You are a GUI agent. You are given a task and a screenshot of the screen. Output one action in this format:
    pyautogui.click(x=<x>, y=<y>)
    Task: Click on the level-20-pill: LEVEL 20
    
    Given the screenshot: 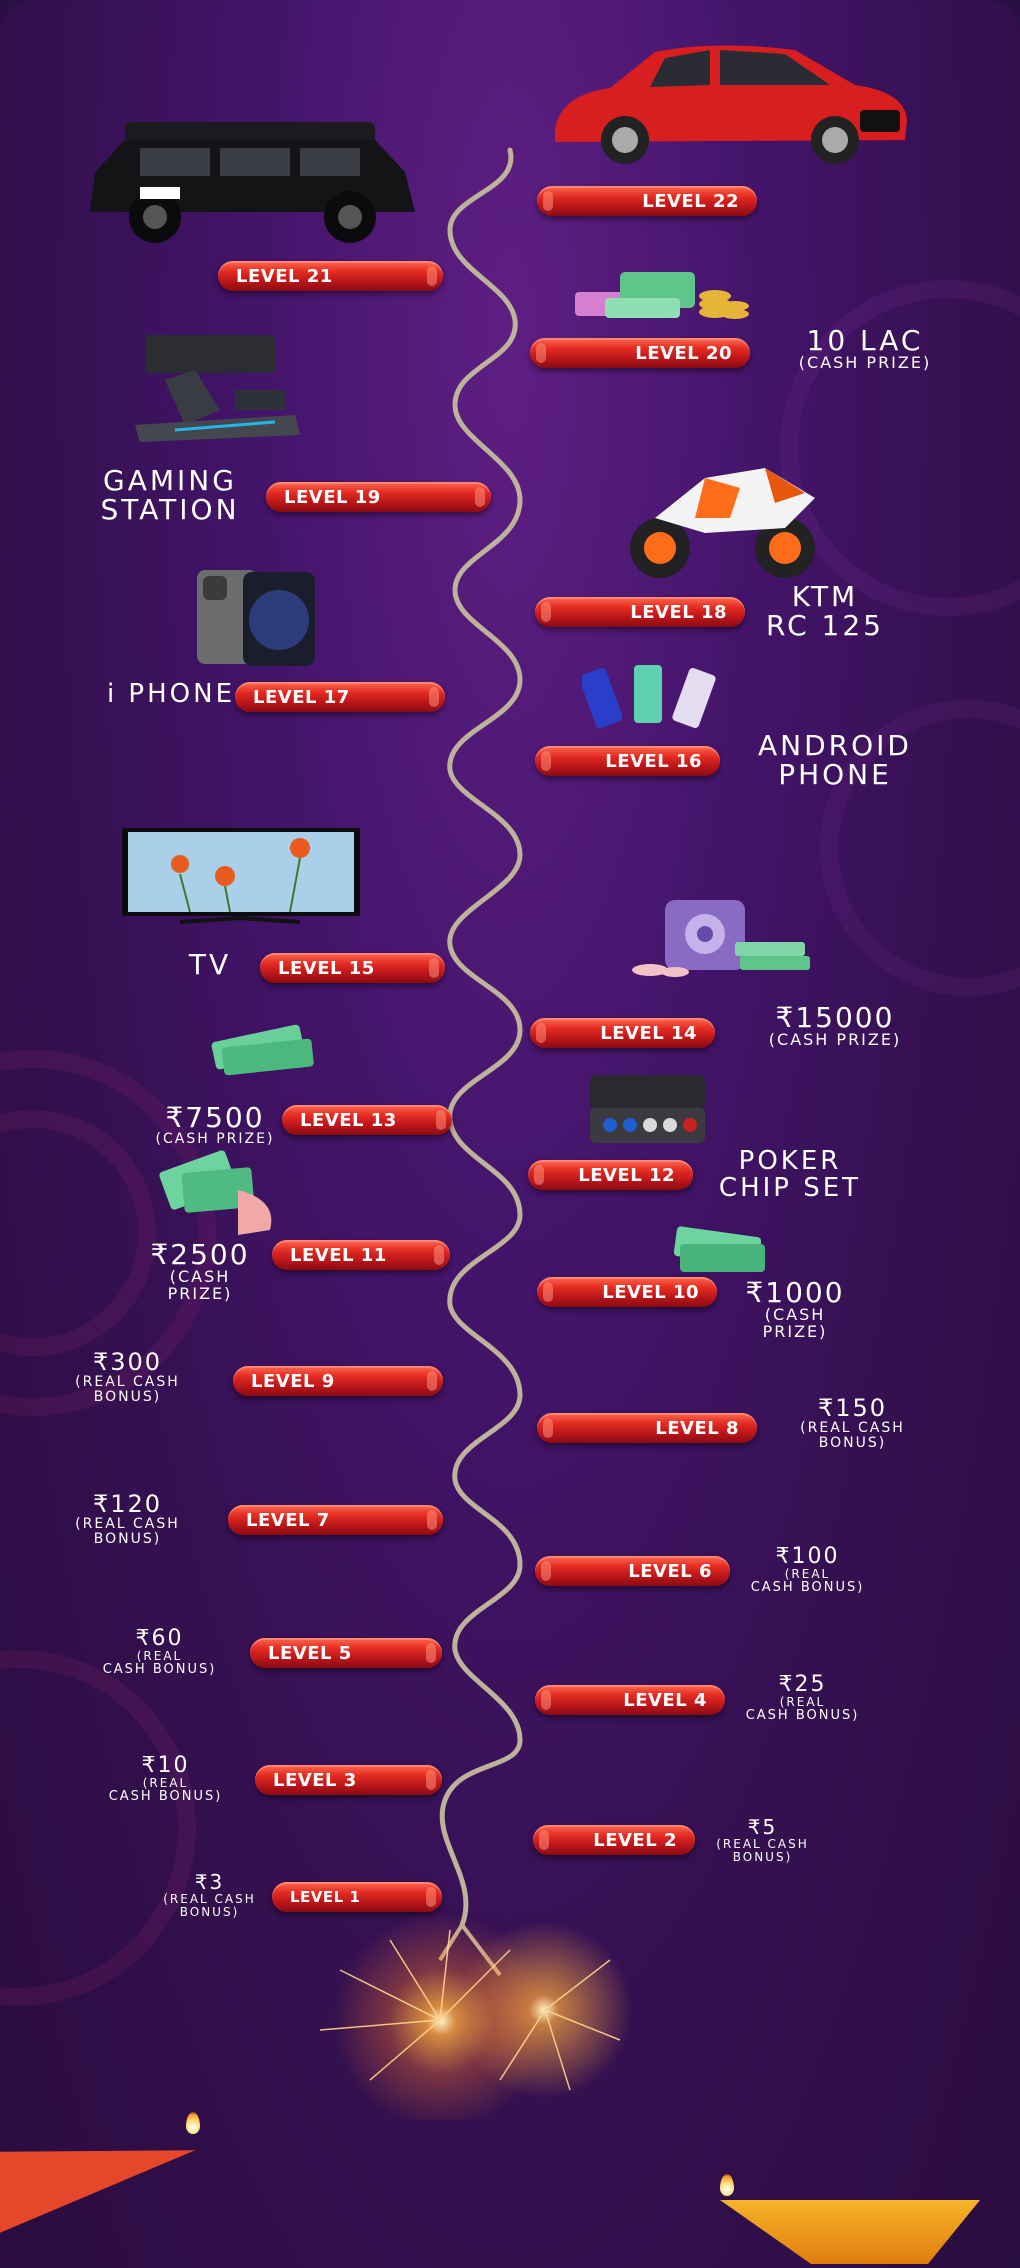 What is the action you would take?
    pyautogui.click(x=640, y=353)
    